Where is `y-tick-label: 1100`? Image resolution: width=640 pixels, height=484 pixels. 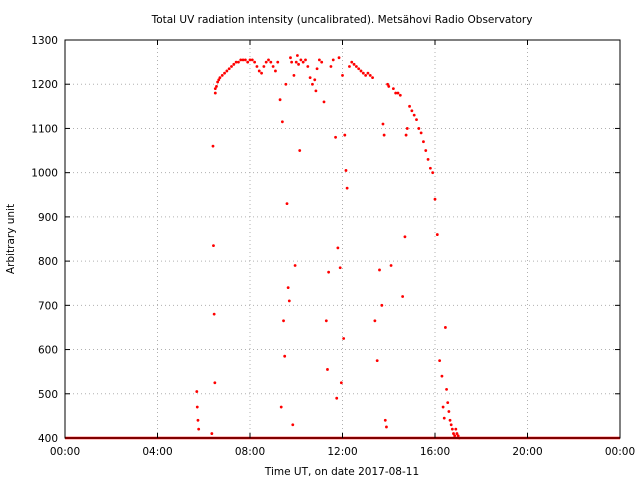 y-tick-label: 1100 is located at coordinates (44, 129).